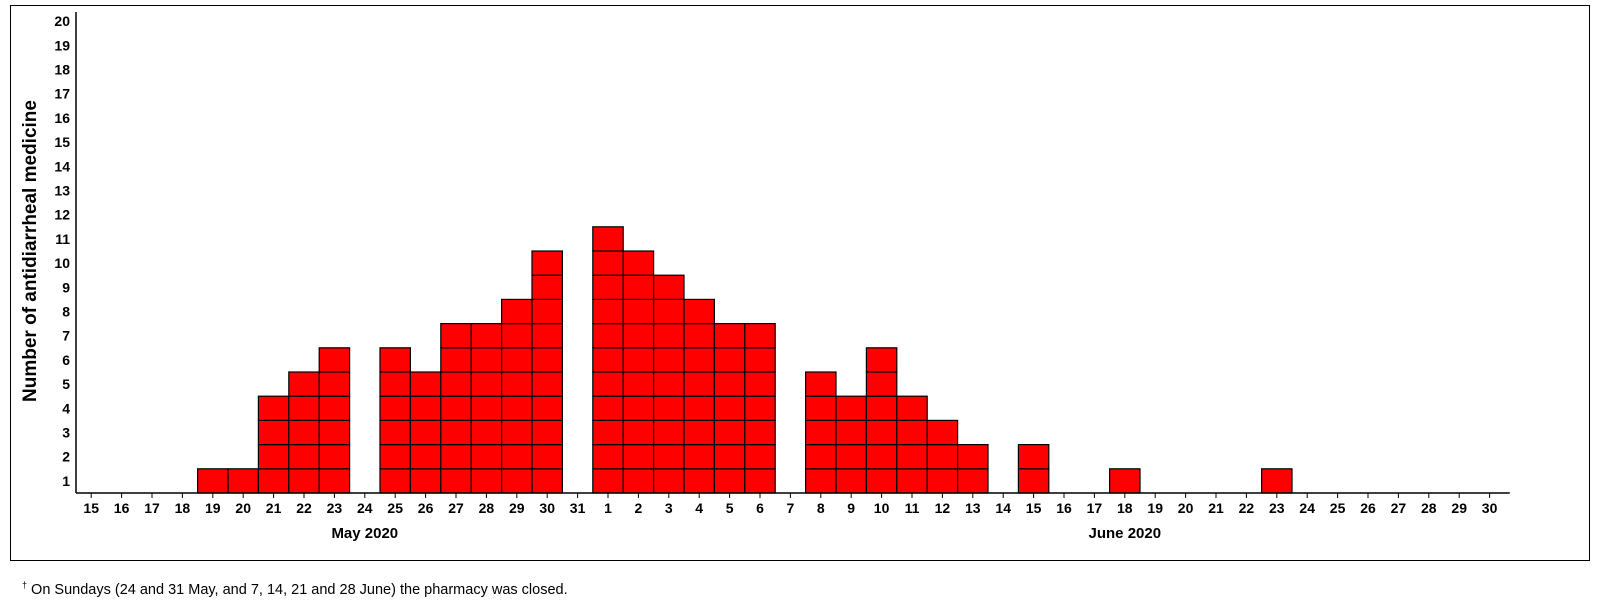  I want to click on y-tick-label: 13, so click(62, 191).